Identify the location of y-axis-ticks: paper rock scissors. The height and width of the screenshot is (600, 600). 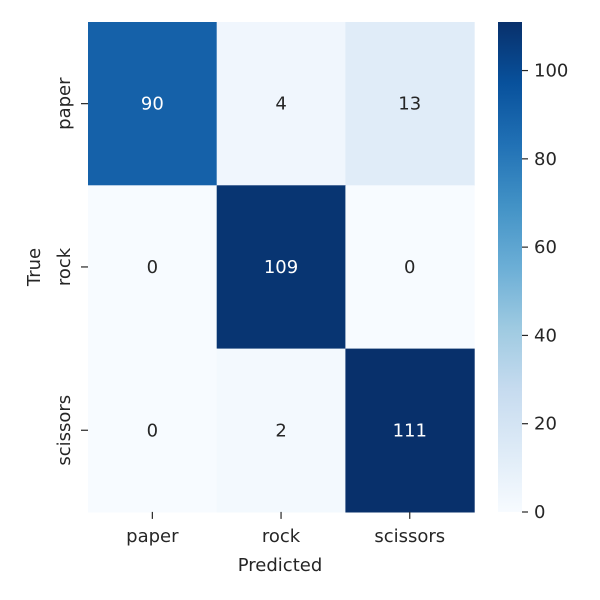
(71, 271).